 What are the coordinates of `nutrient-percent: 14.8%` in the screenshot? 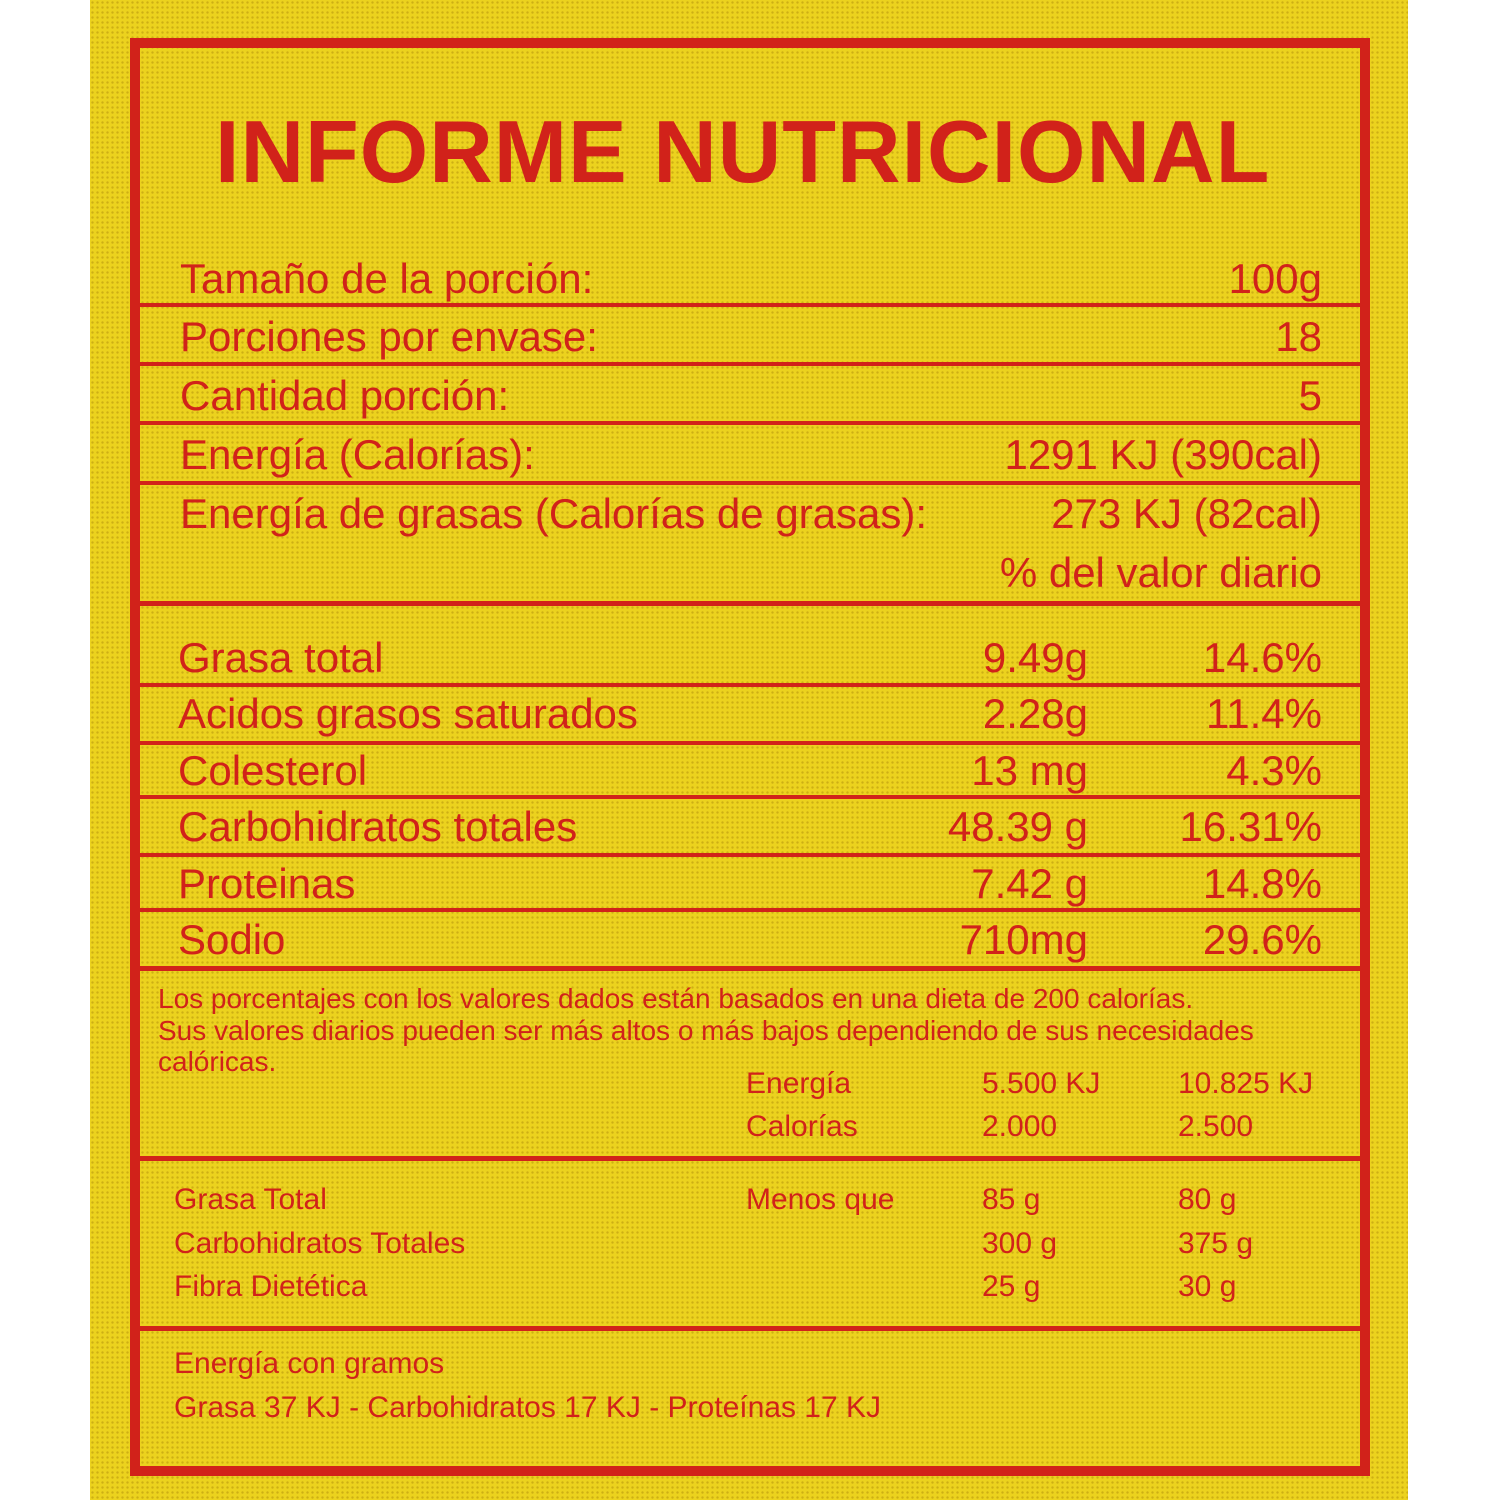 It's located at (1262, 883).